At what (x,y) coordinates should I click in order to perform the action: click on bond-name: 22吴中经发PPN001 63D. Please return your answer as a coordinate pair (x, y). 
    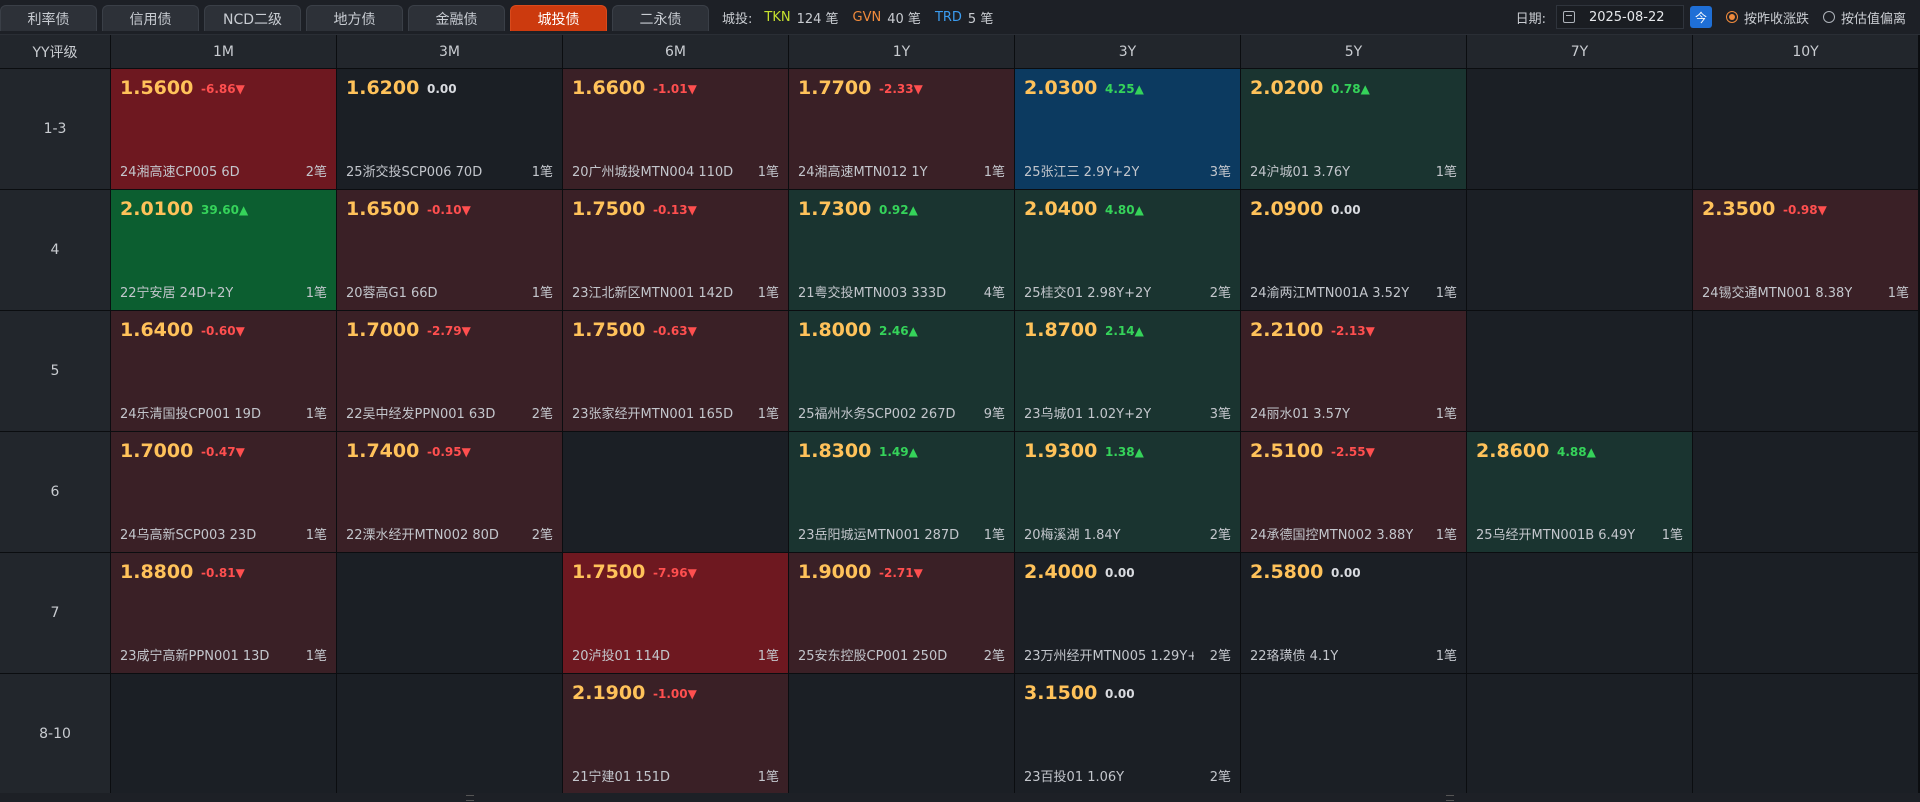
    Looking at the image, I should click on (421, 414).